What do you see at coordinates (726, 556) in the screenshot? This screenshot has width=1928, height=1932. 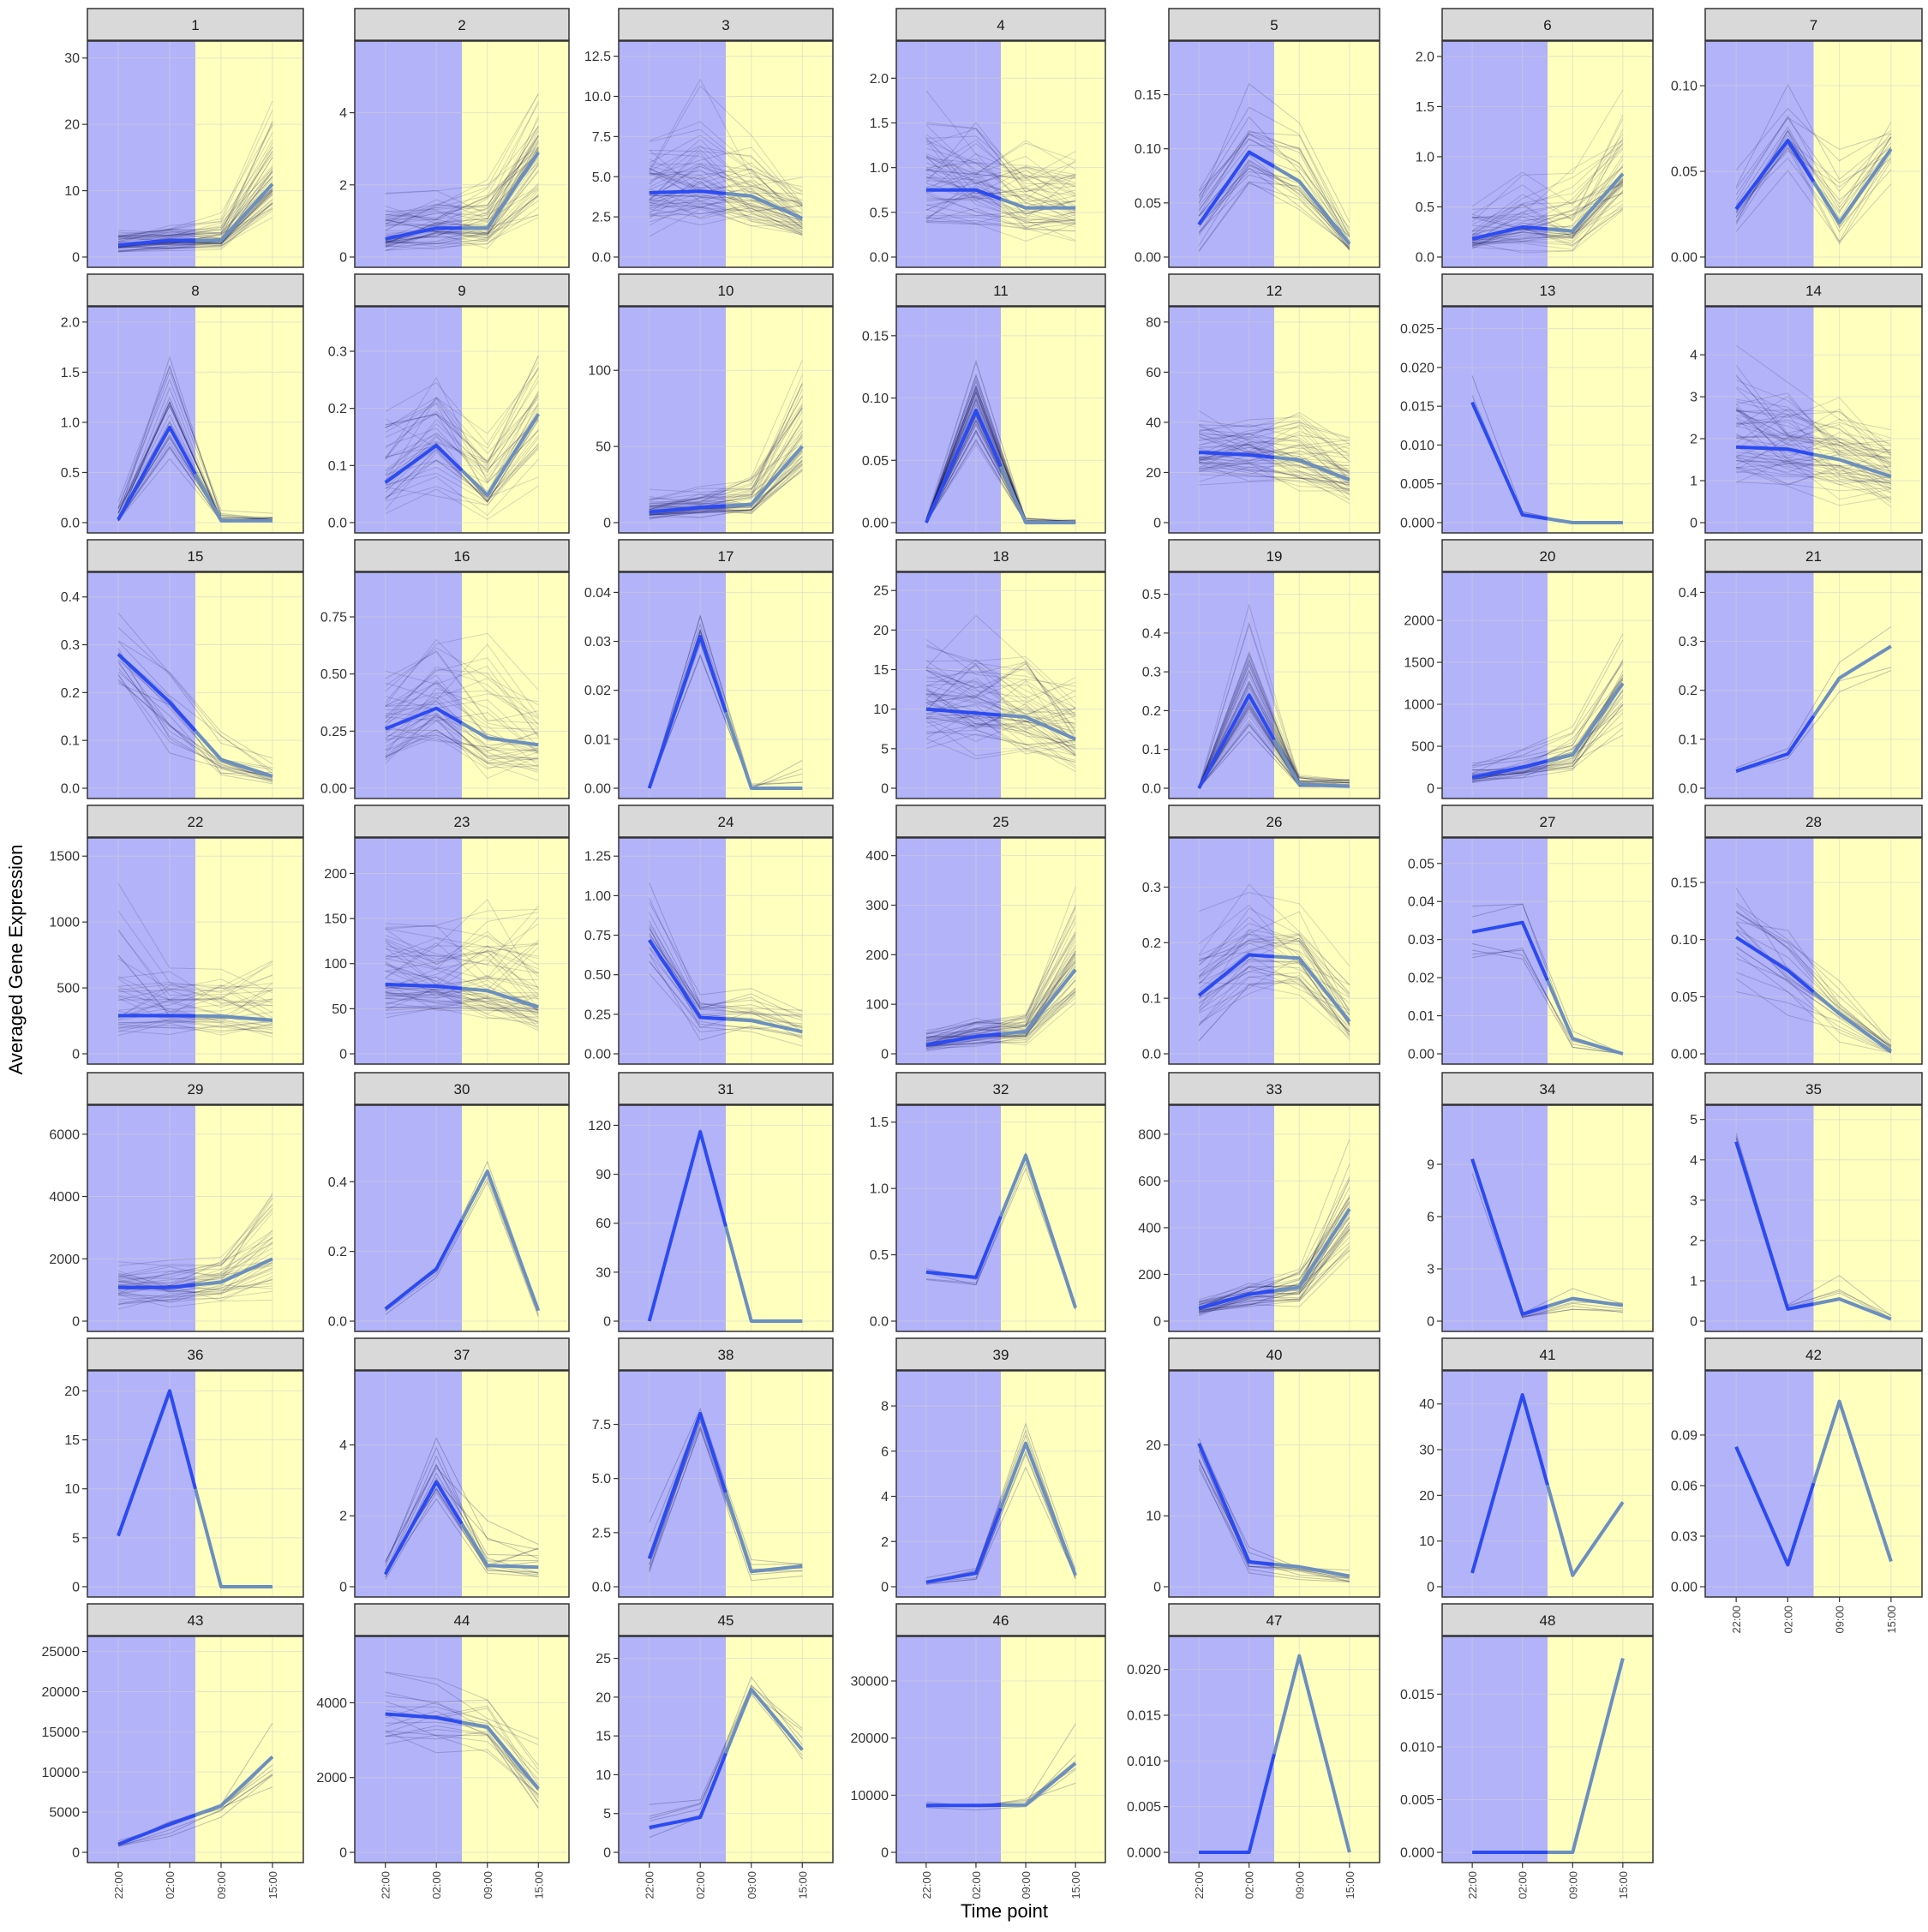 I see `strip-label: 17` at bounding box center [726, 556].